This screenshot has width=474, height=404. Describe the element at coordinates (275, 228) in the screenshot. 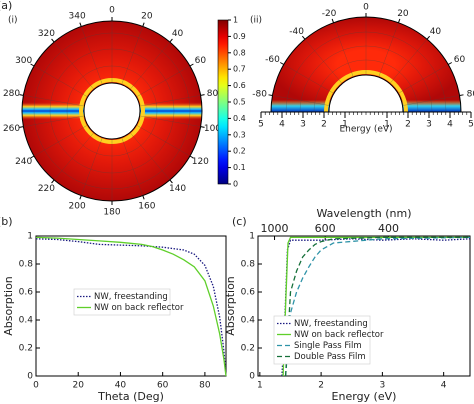

I see `x2-tick-label: 1000` at that location.